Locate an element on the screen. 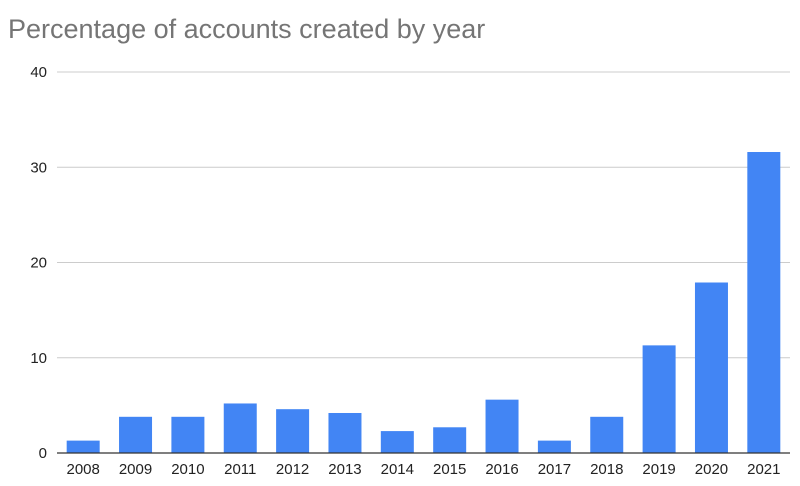  x-tick-label: 2008 is located at coordinates (82, 469).